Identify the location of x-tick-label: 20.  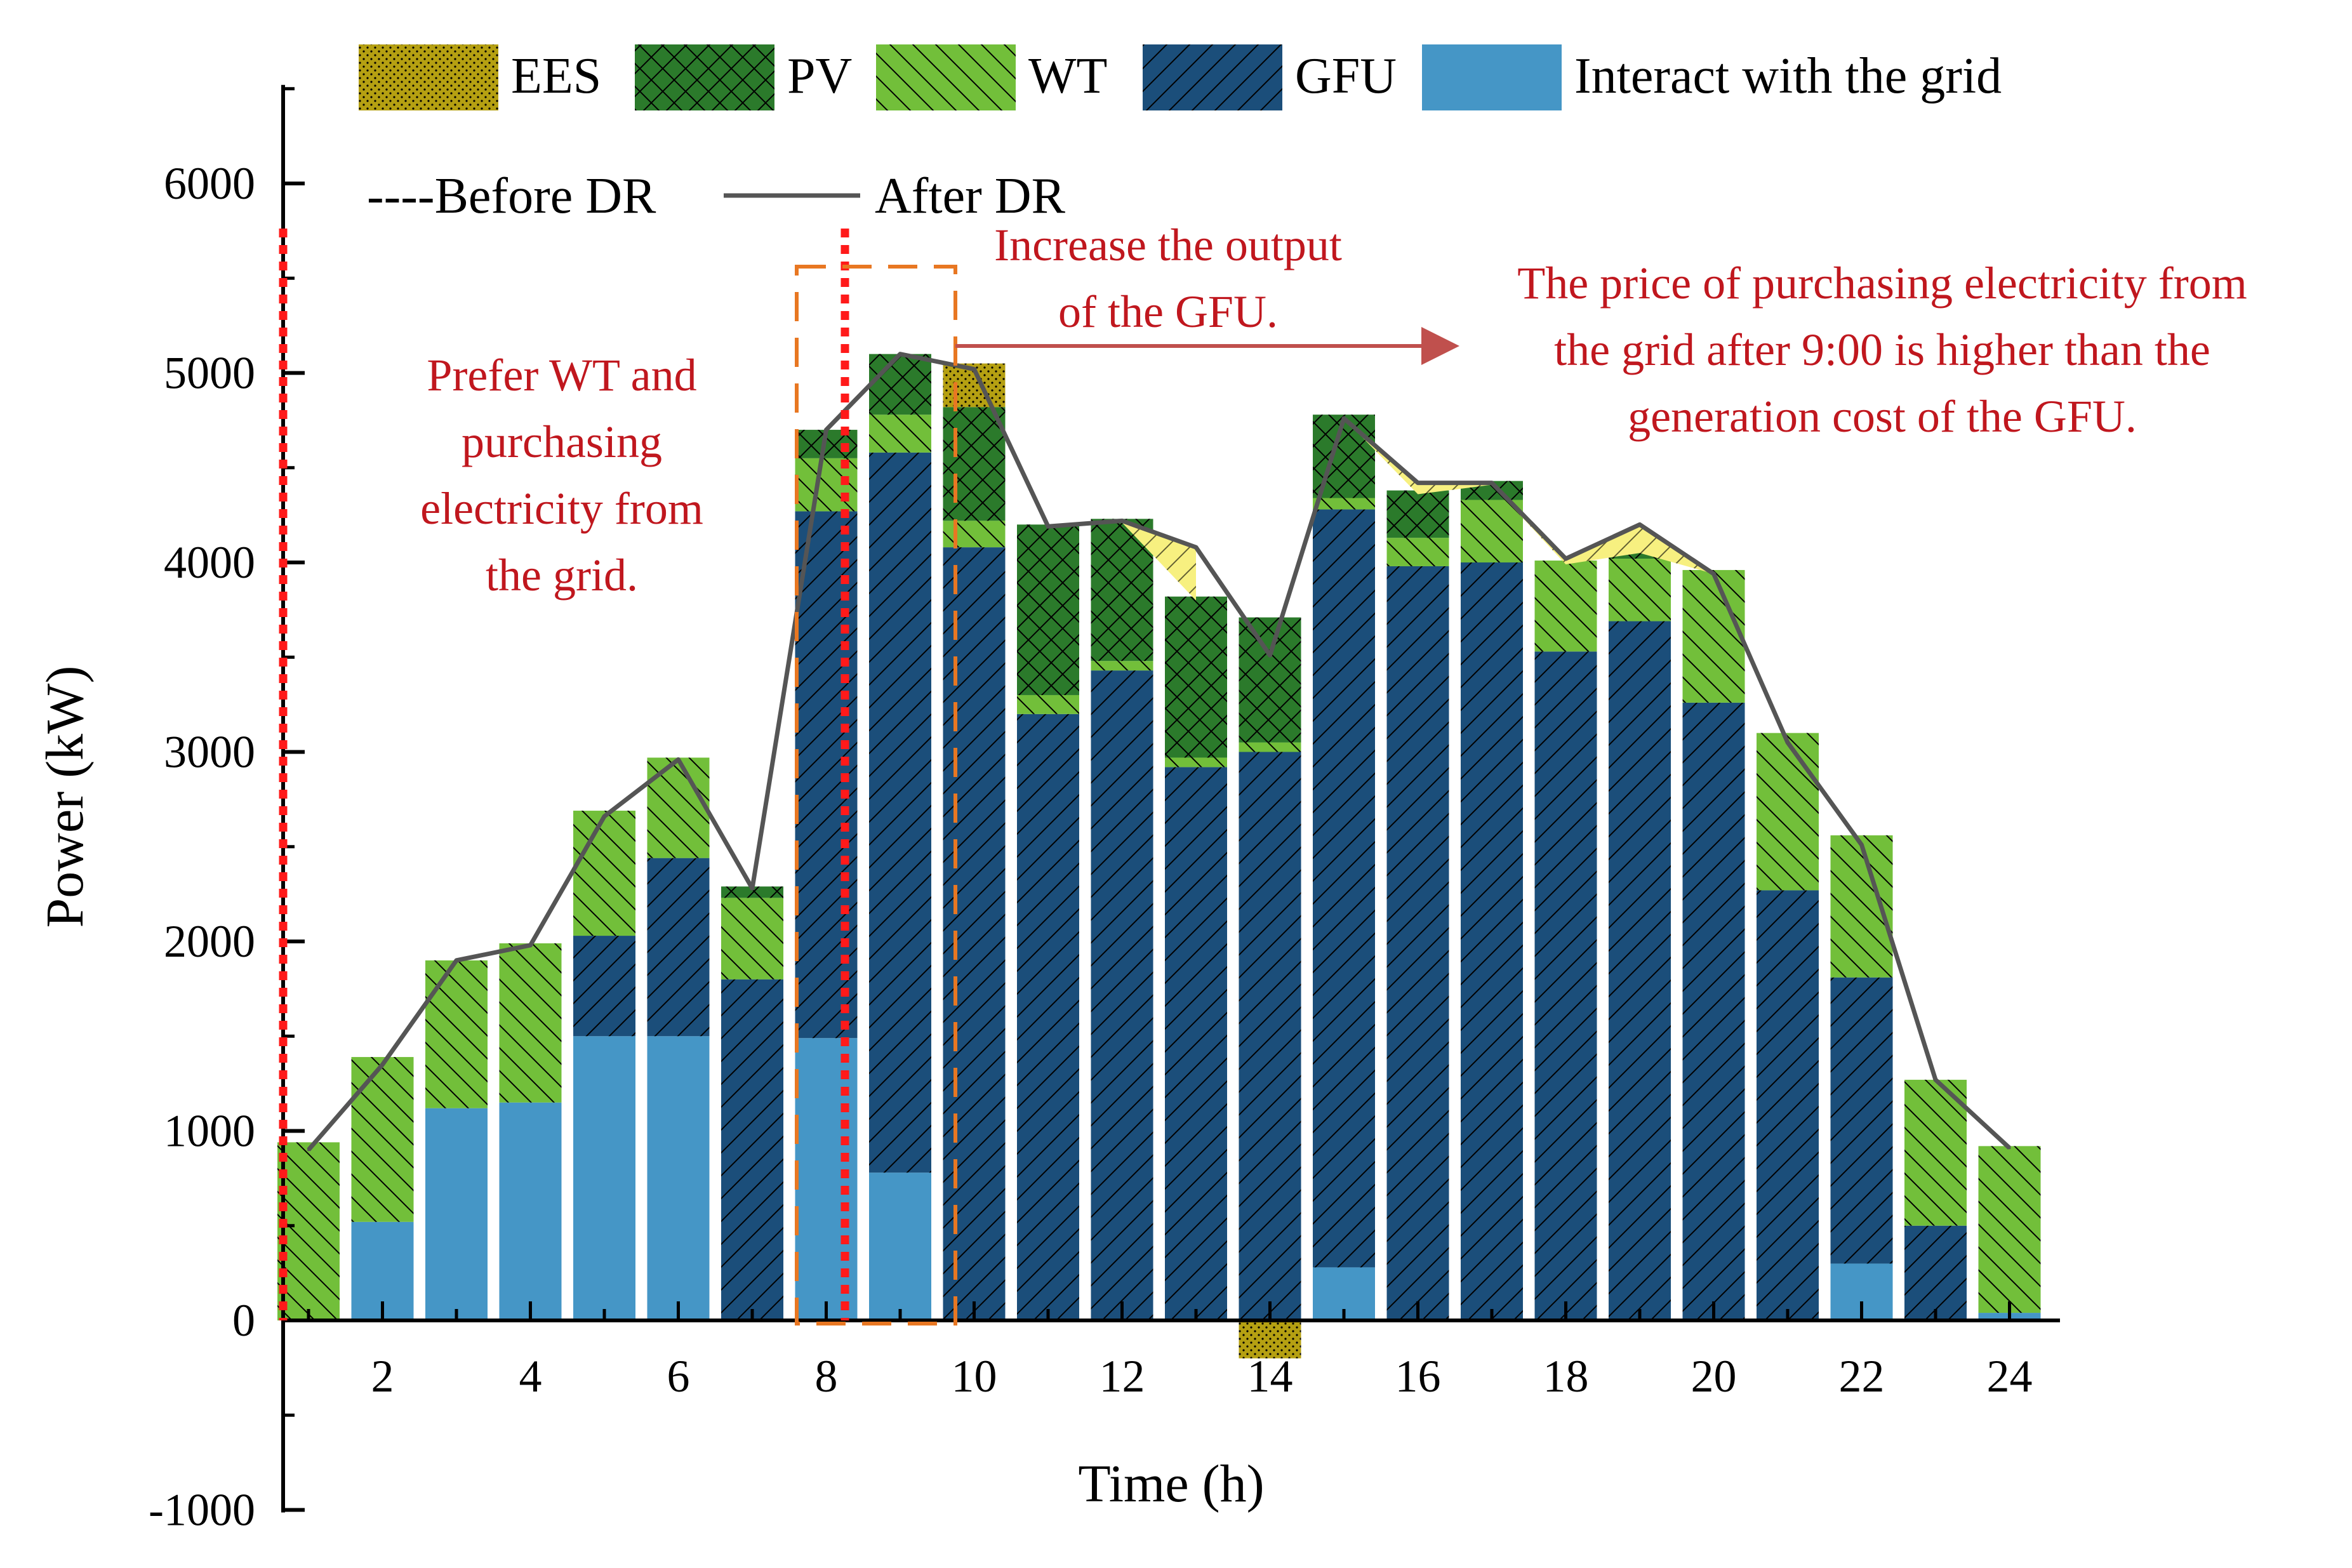
(1714, 1376).